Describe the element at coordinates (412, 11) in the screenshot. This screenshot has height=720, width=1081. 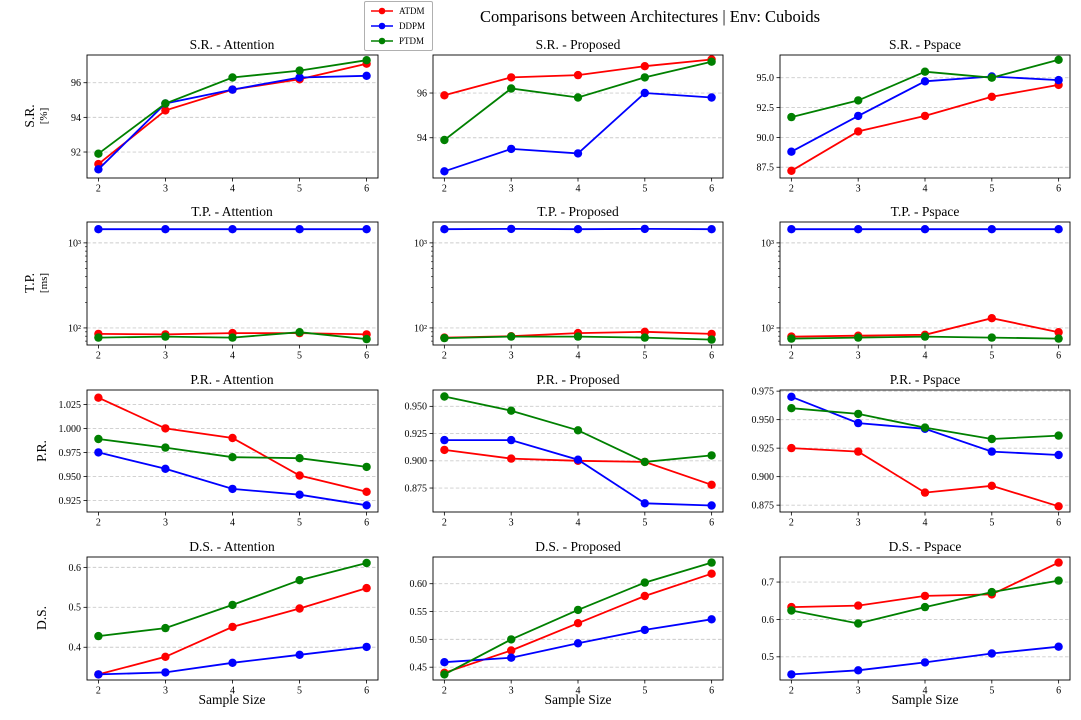
I see `legend-label: ATDM` at that location.